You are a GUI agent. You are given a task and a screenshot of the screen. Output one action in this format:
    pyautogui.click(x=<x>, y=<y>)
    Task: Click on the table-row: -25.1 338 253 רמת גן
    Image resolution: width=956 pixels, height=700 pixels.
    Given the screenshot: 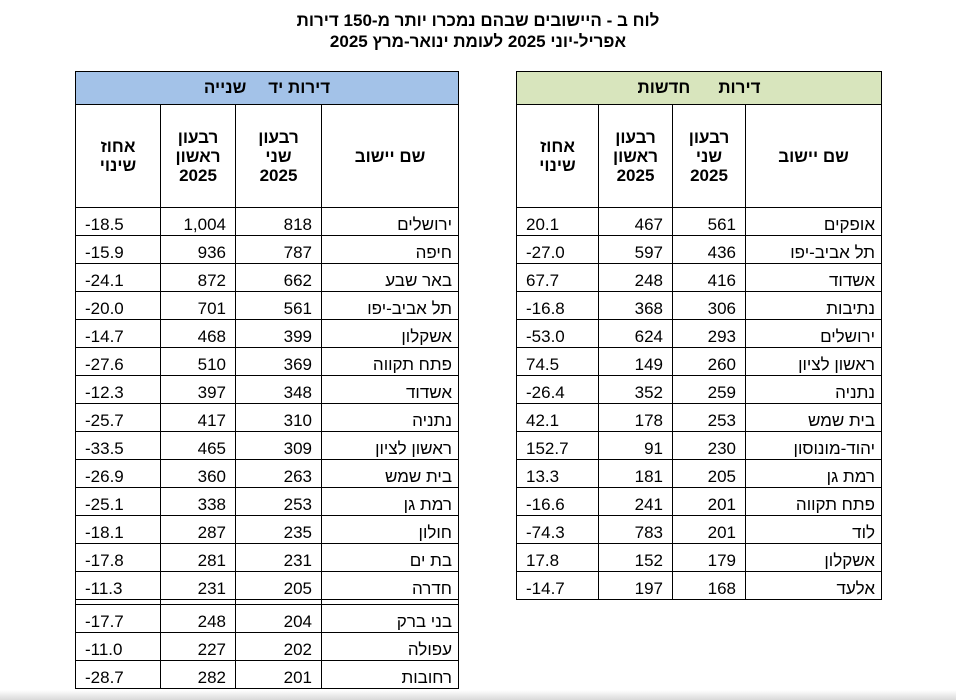 What is the action you would take?
    pyautogui.click(x=267, y=501)
    